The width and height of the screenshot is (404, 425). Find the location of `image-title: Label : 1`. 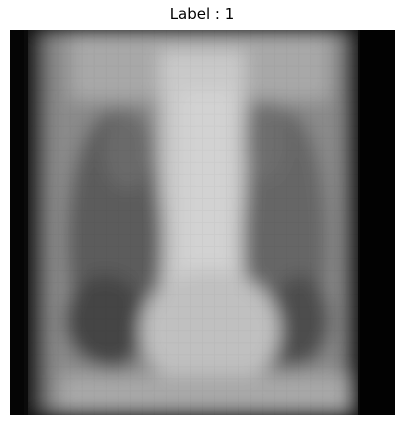

image-title: Label : 1 is located at coordinates (202, 14).